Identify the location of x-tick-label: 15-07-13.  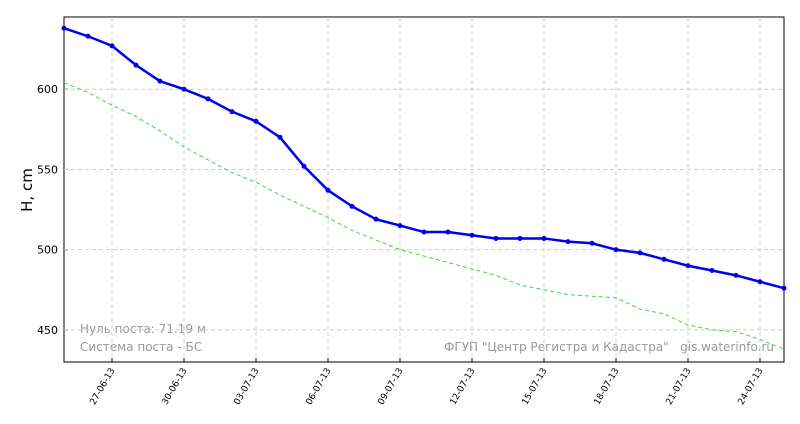
(535, 387).